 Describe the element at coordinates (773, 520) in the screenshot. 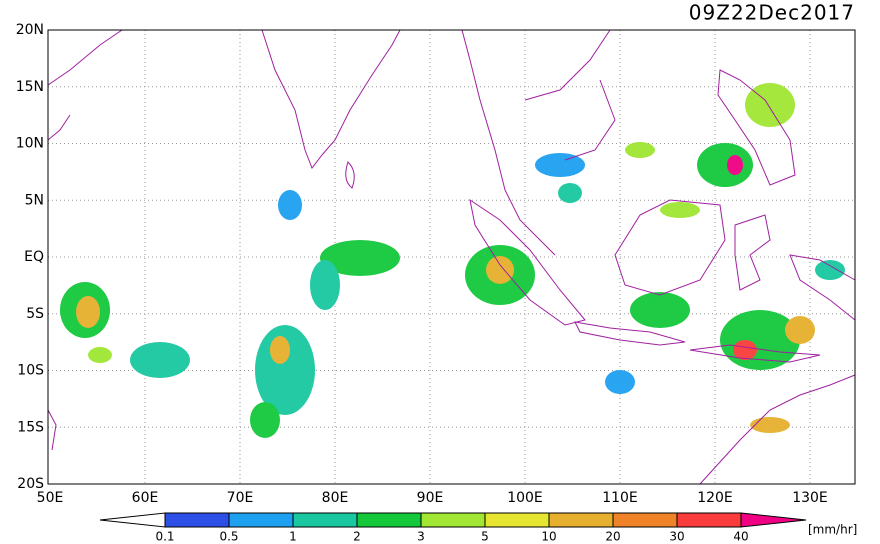

I see `colorbar-over` at that location.